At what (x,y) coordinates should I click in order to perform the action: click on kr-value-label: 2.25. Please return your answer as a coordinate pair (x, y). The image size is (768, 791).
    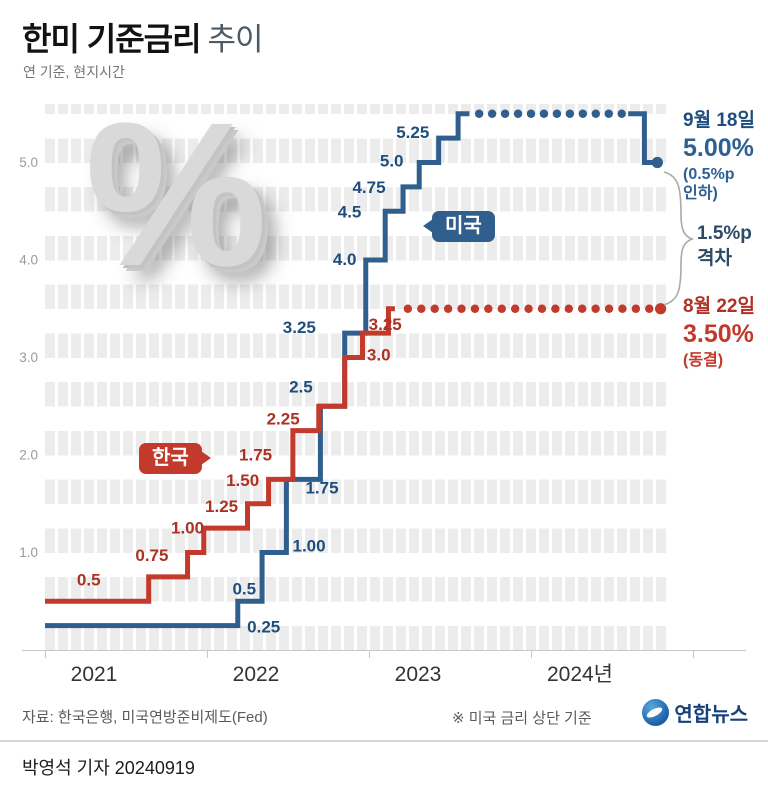
    Looking at the image, I should click on (283, 419).